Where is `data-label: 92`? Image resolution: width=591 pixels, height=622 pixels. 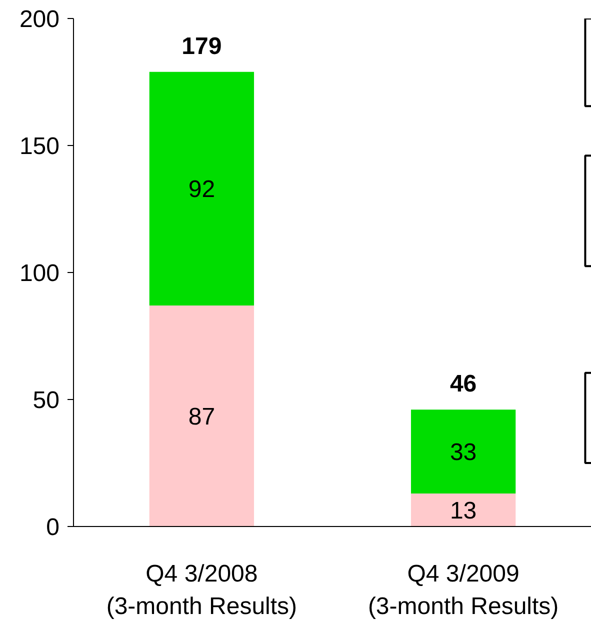 data-label: 92 is located at coordinates (202, 190).